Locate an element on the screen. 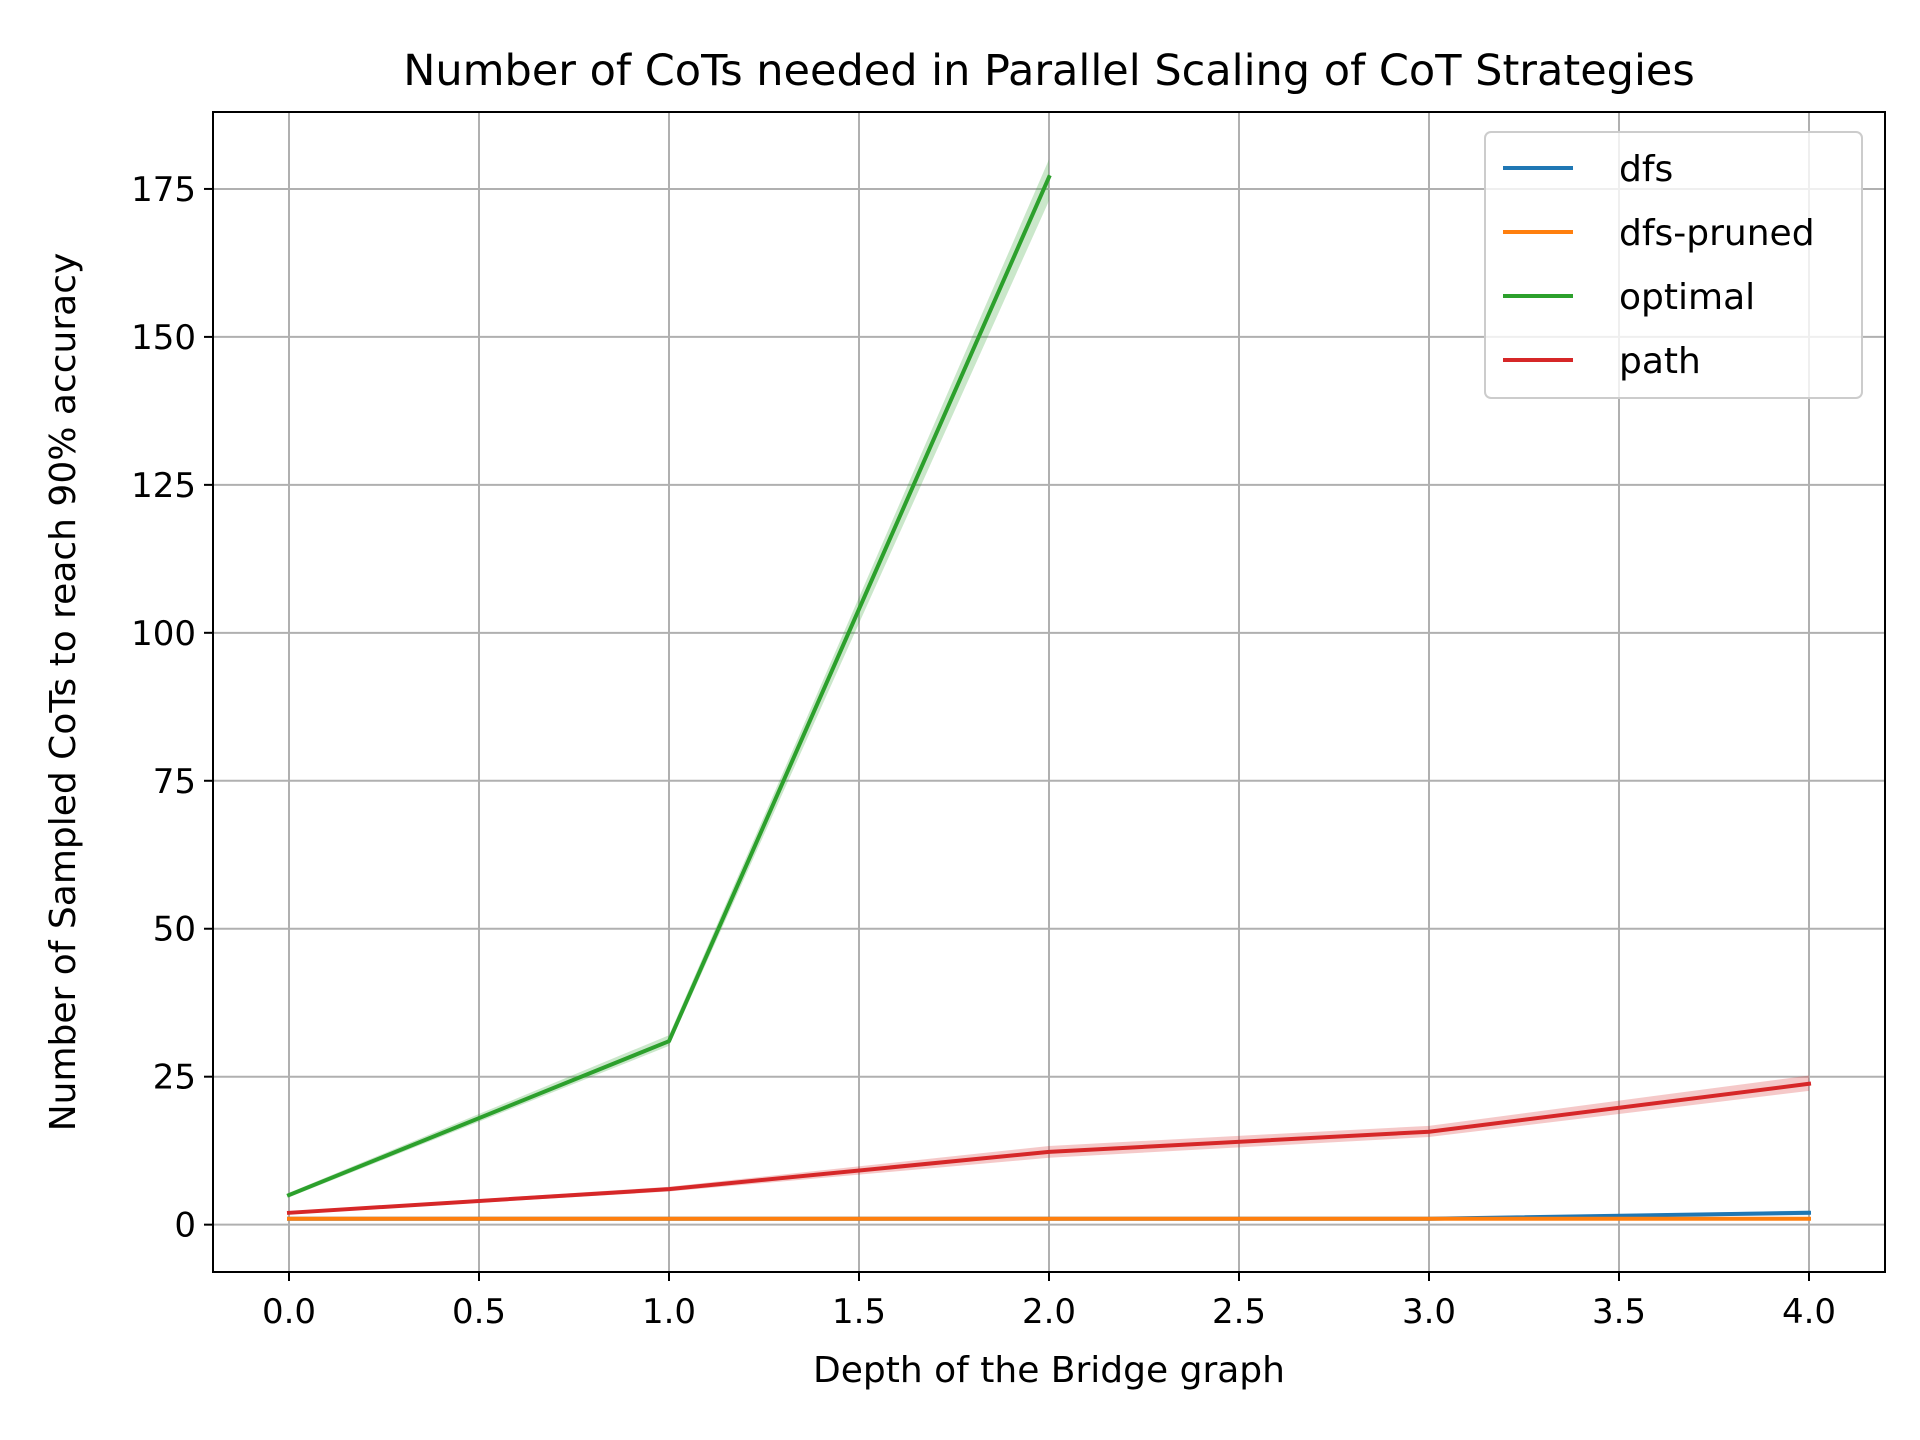  y-tick-label: 175 is located at coordinates (163, 190).